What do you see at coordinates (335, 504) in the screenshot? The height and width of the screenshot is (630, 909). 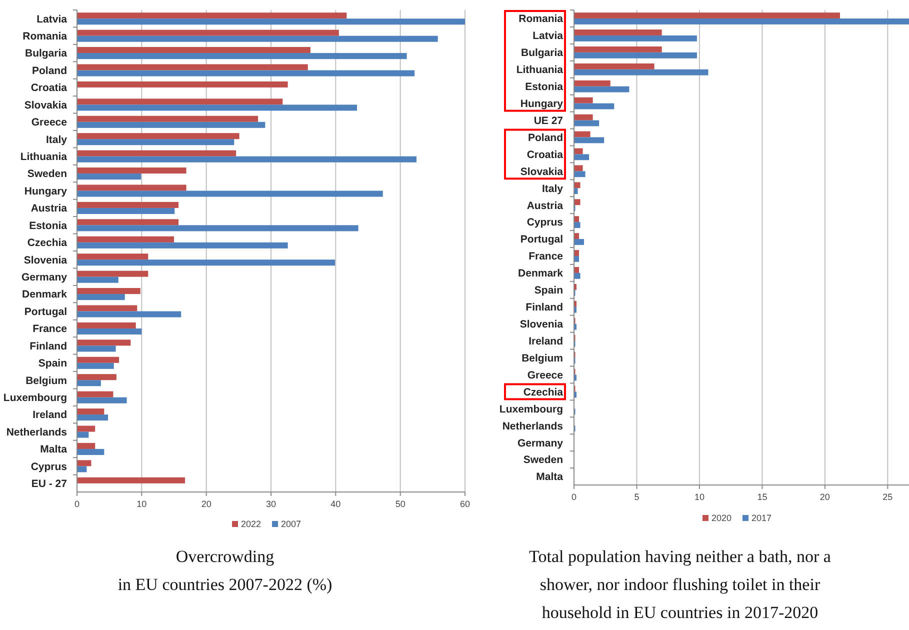 I see `x-tick-label: 40` at bounding box center [335, 504].